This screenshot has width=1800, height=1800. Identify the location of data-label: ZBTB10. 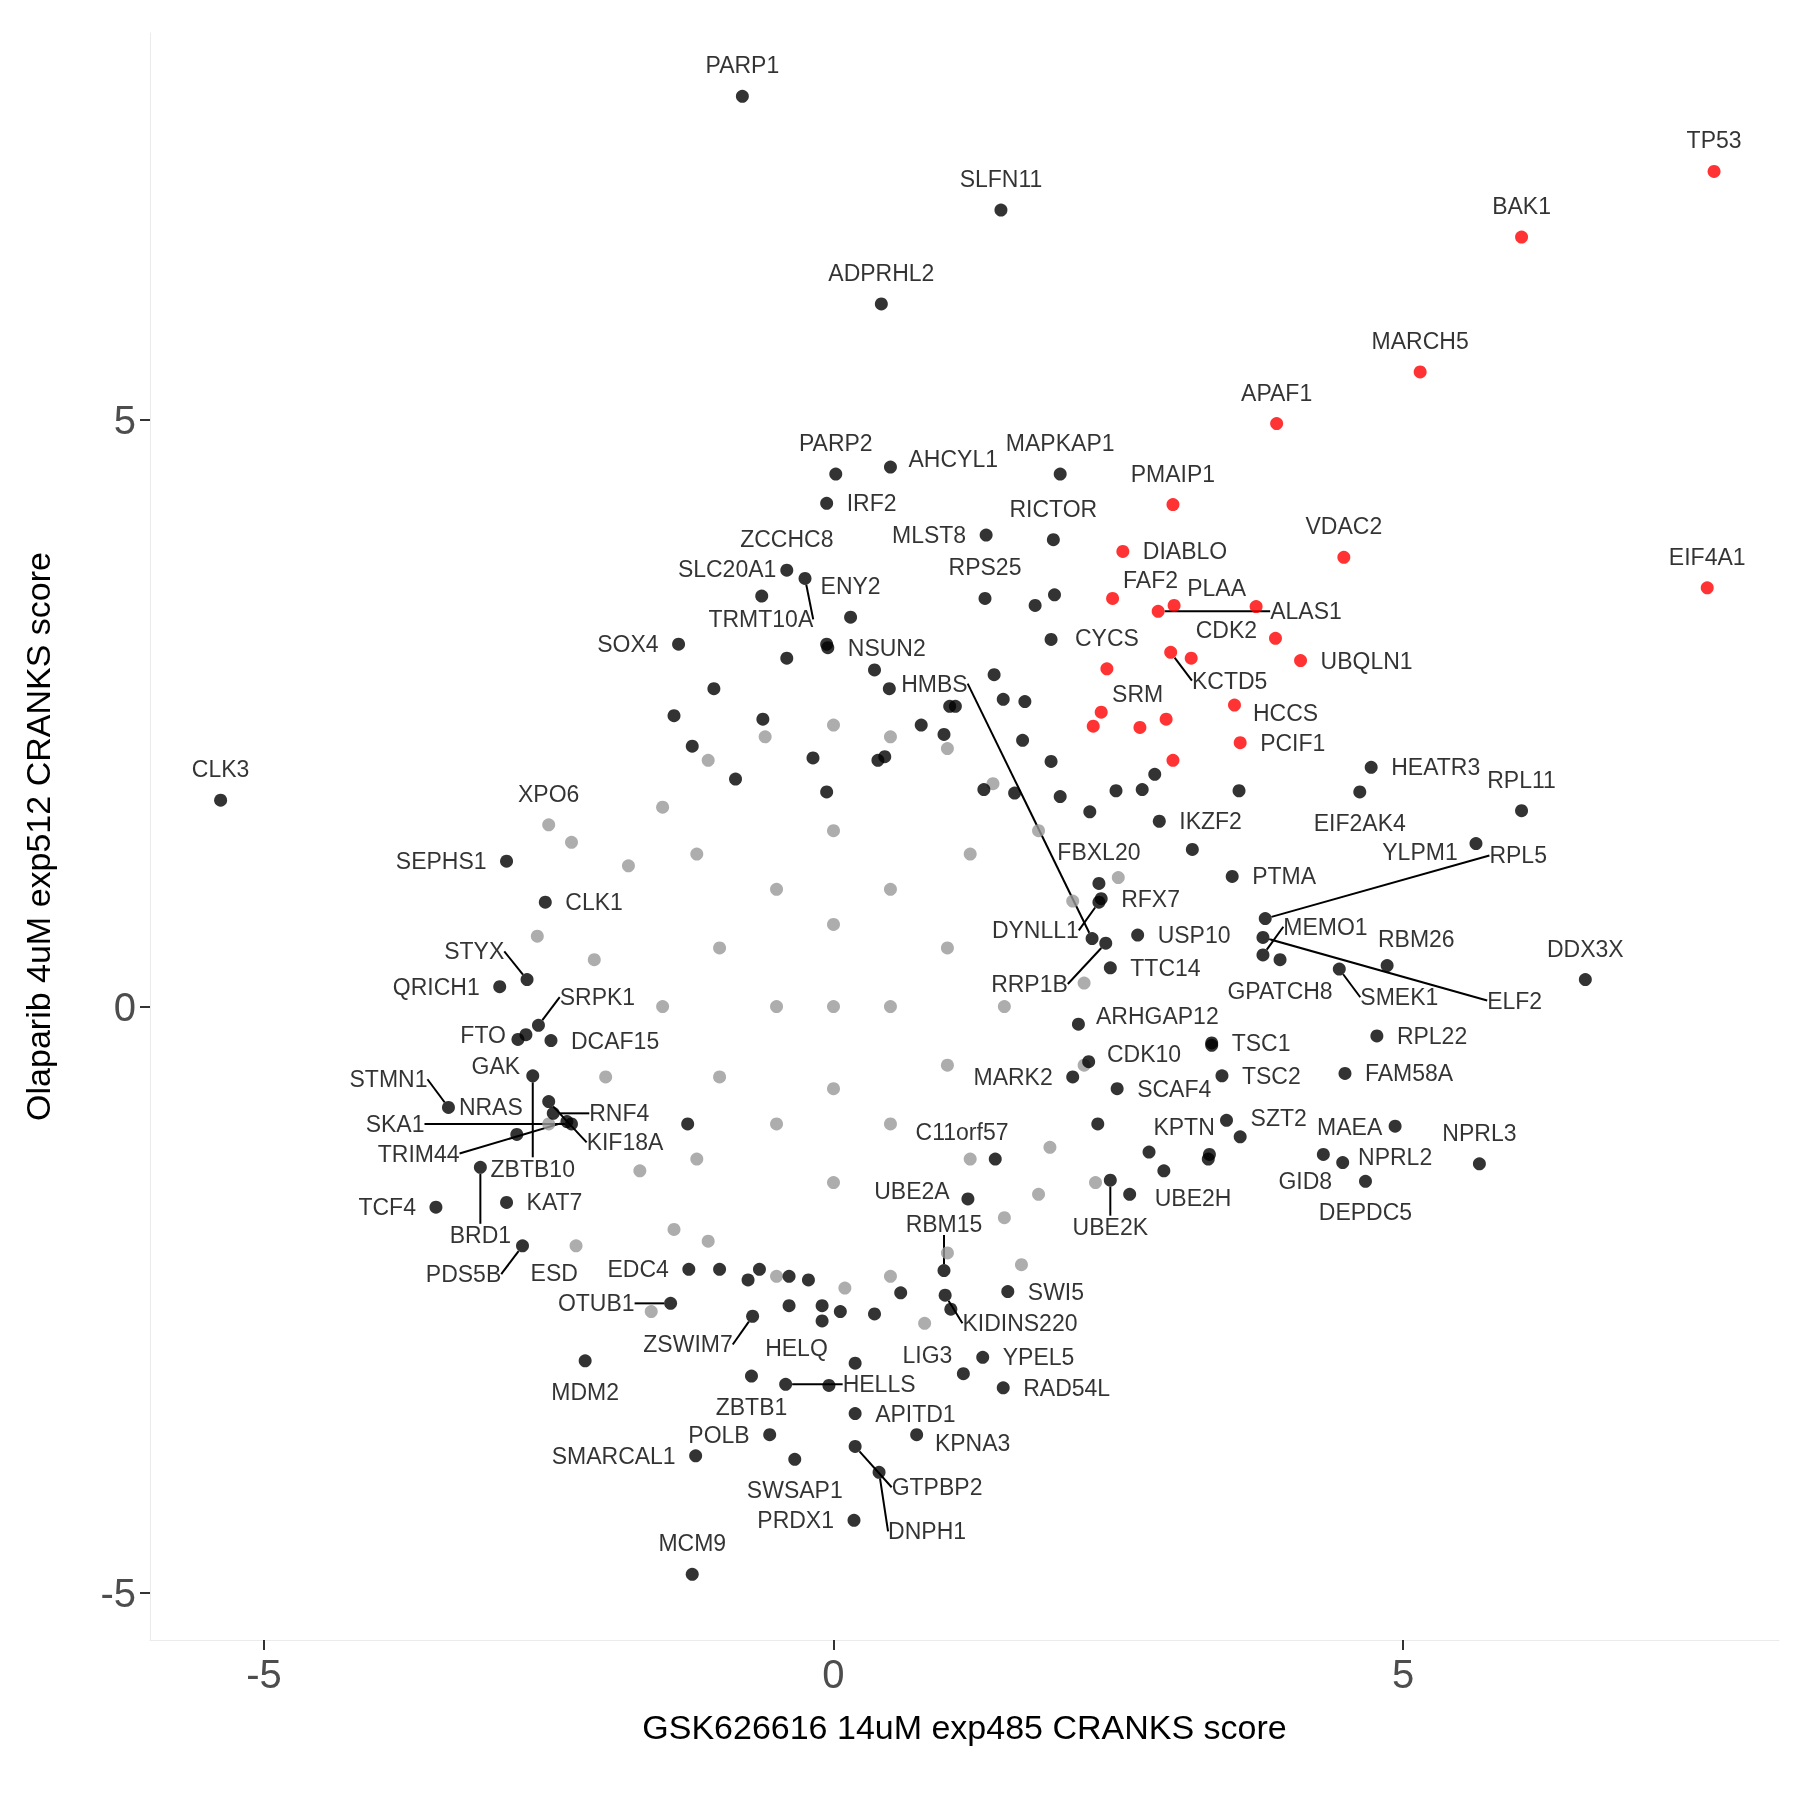
(532, 1168).